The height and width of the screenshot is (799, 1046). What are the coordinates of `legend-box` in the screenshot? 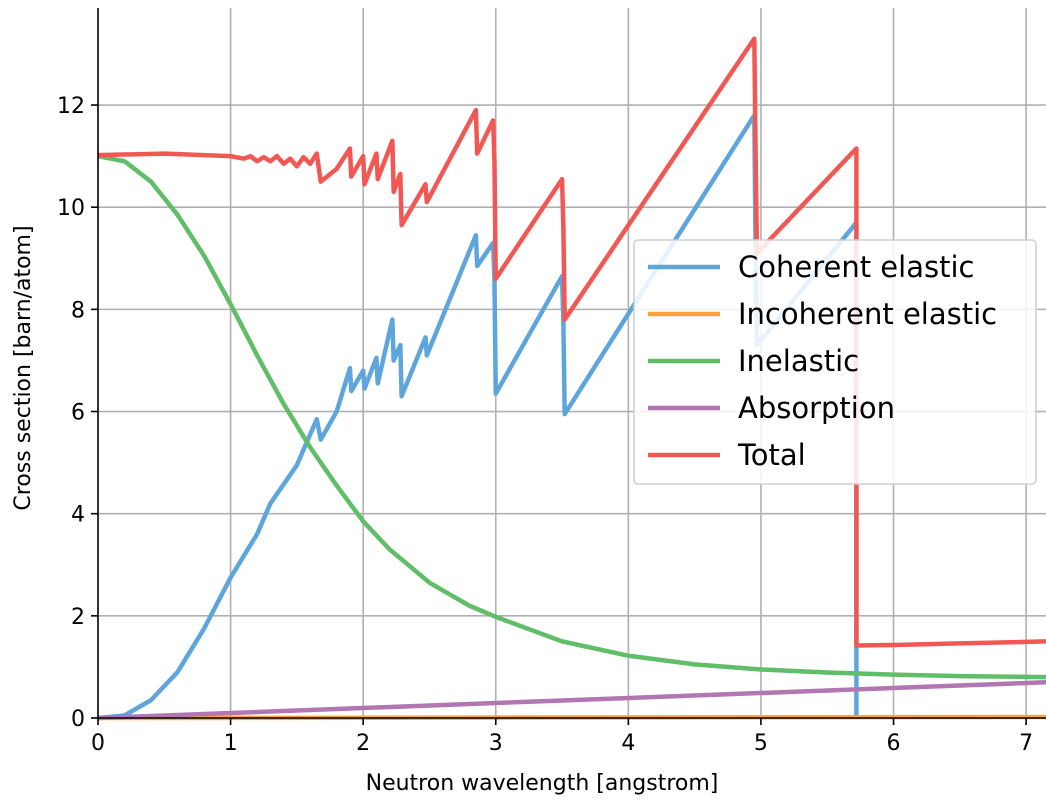 It's located at (835, 362).